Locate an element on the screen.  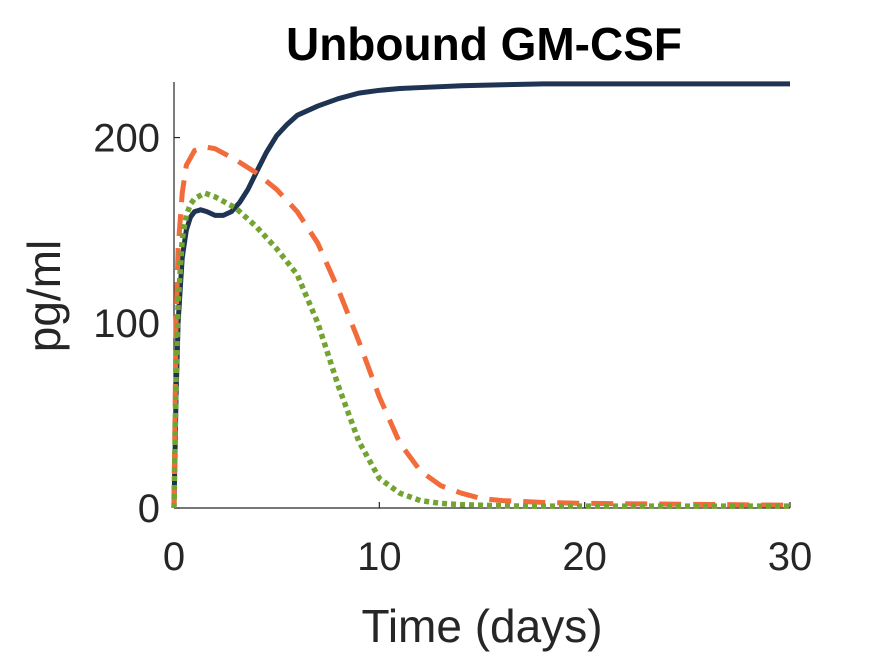
x-axis-label: Time (days) is located at coordinates (481, 626).